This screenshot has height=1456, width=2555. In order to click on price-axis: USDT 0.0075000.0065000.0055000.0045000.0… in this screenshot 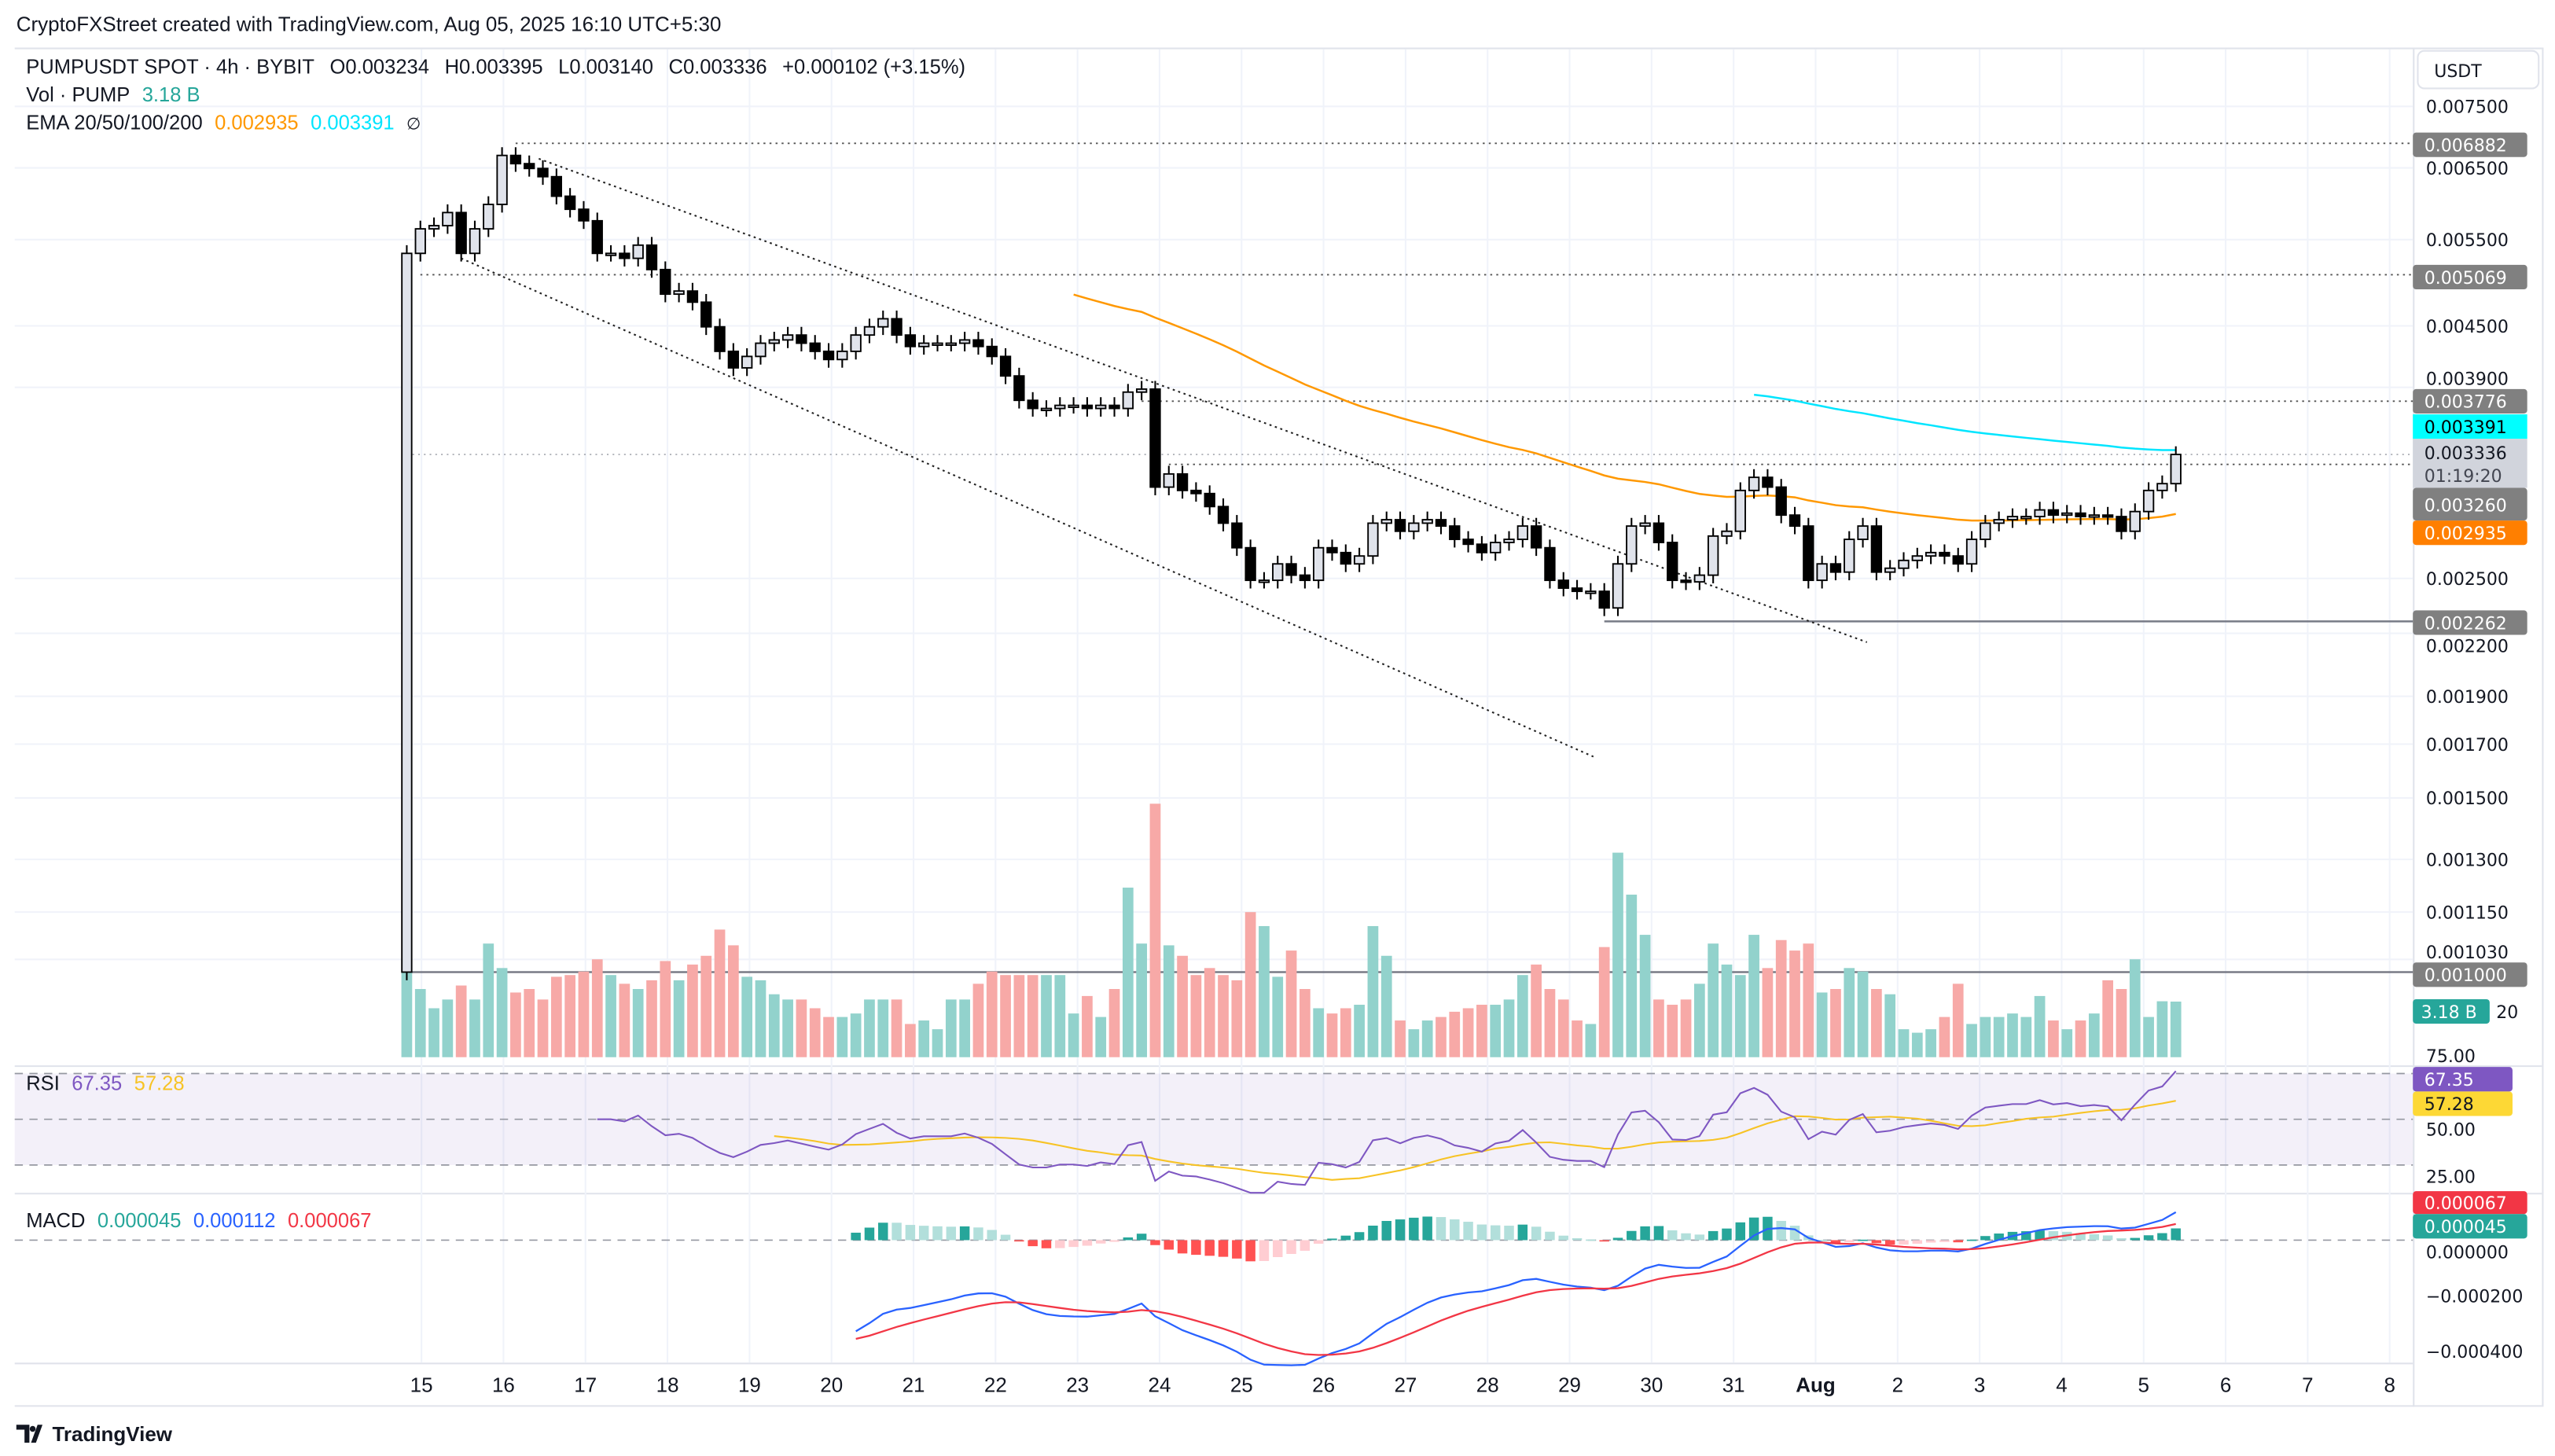, I will do `click(2478, 506)`.